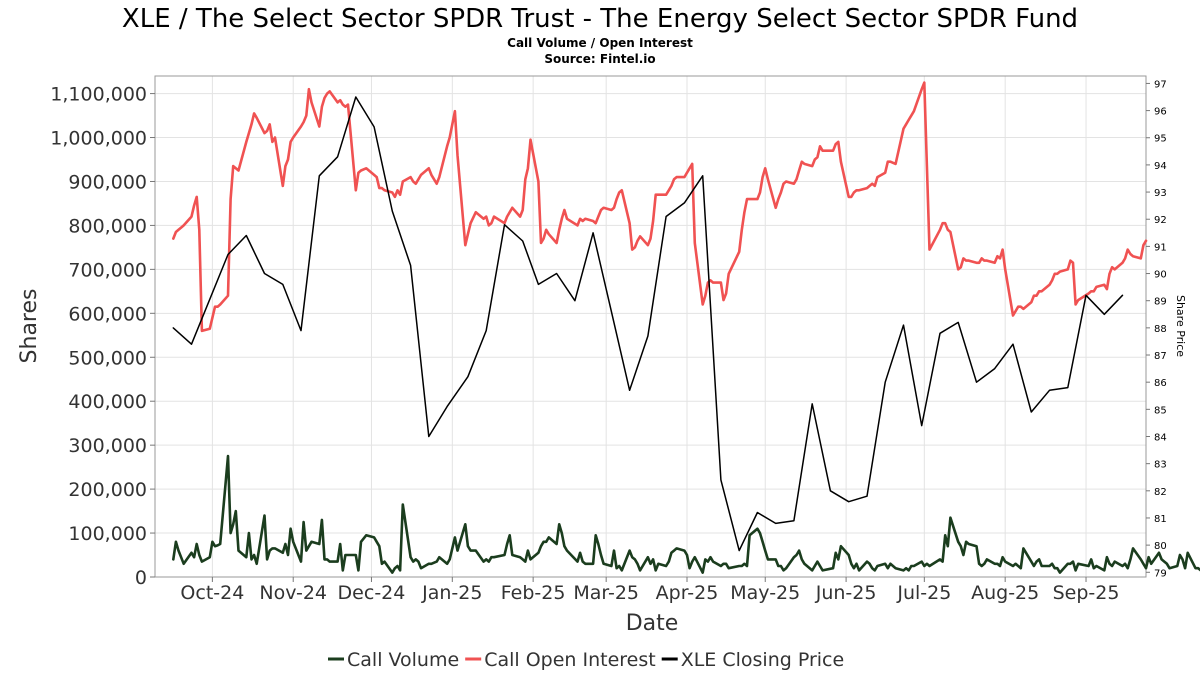 The image size is (1200, 675). Describe the element at coordinates (1160, 193) in the screenshot. I see `y2-tick-label: 93` at that location.